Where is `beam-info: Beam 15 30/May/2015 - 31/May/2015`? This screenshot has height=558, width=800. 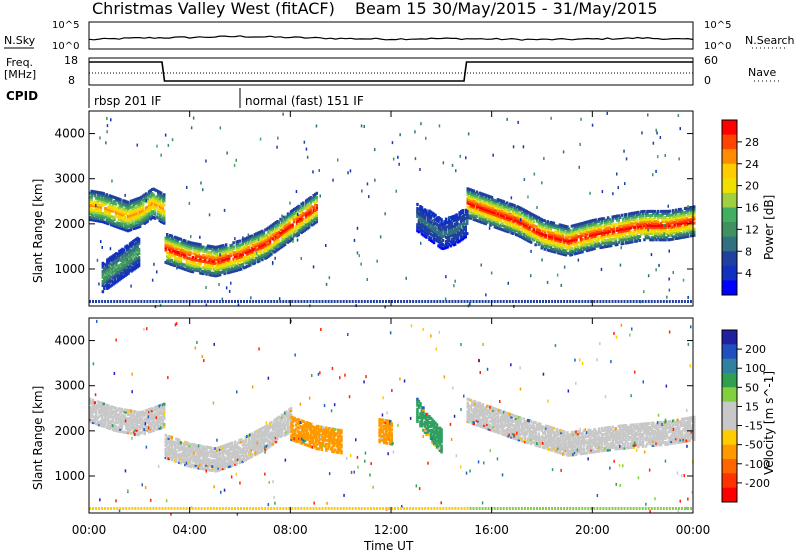 beam-info: Beam 15 30/May/2015 - 31/May/2015 is located at coordinates (506, 9).